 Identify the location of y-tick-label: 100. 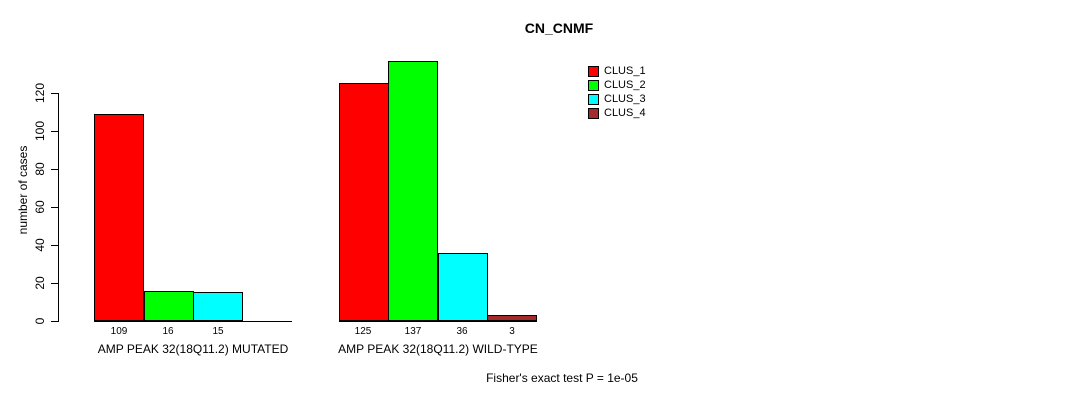
(40, 131).